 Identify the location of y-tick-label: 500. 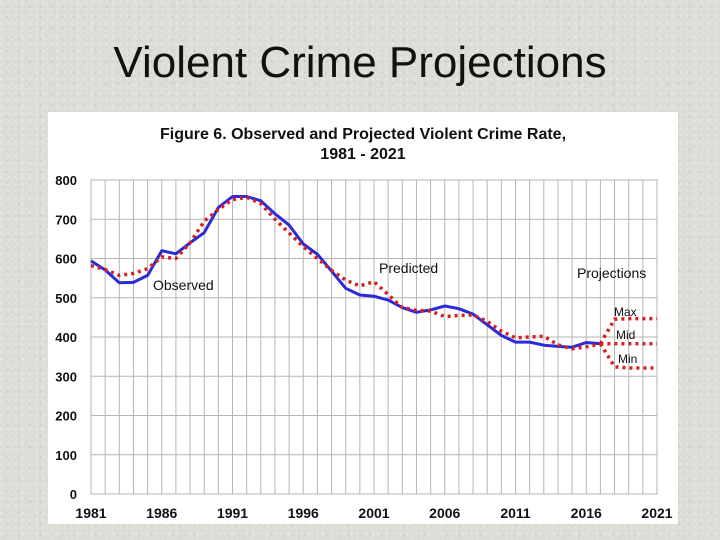
(66, 298).